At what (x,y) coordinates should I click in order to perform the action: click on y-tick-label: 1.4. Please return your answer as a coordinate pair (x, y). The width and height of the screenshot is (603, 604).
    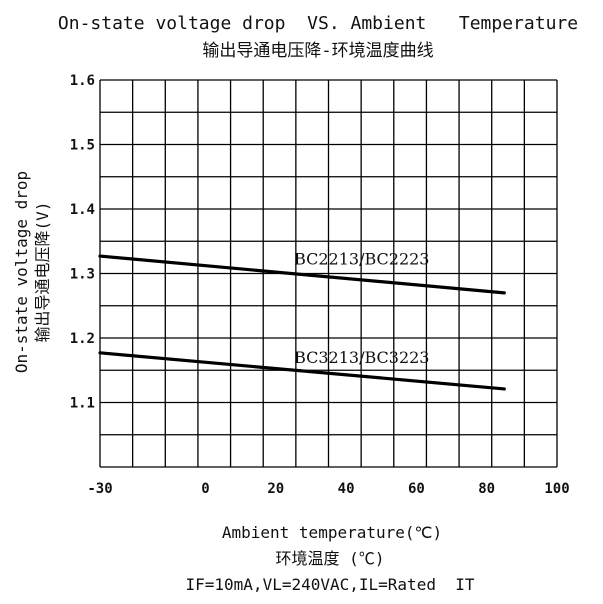
    Looking at the image, I should click on (82, 210).